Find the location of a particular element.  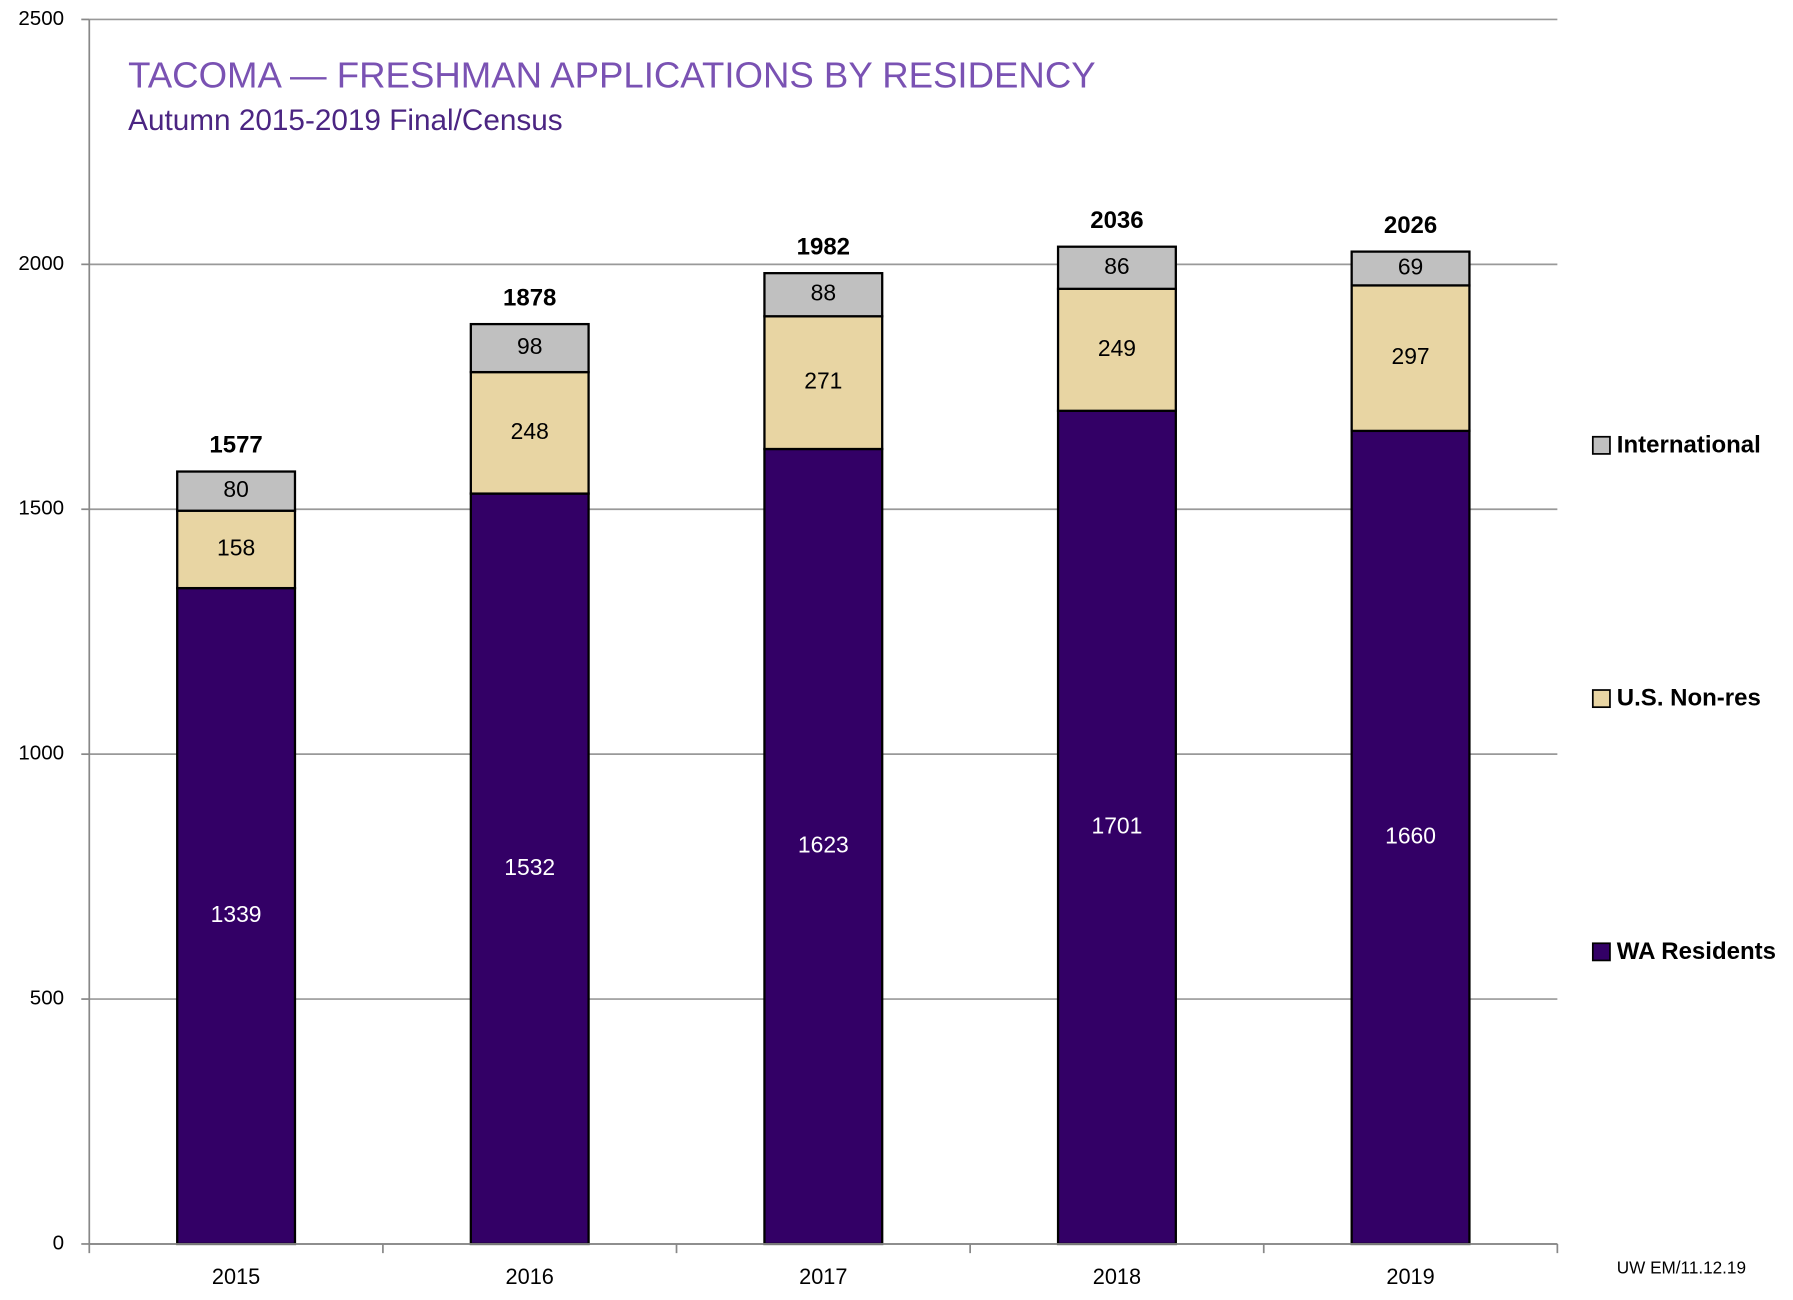

data-label: 297 is located at coordinates (1410, 356).